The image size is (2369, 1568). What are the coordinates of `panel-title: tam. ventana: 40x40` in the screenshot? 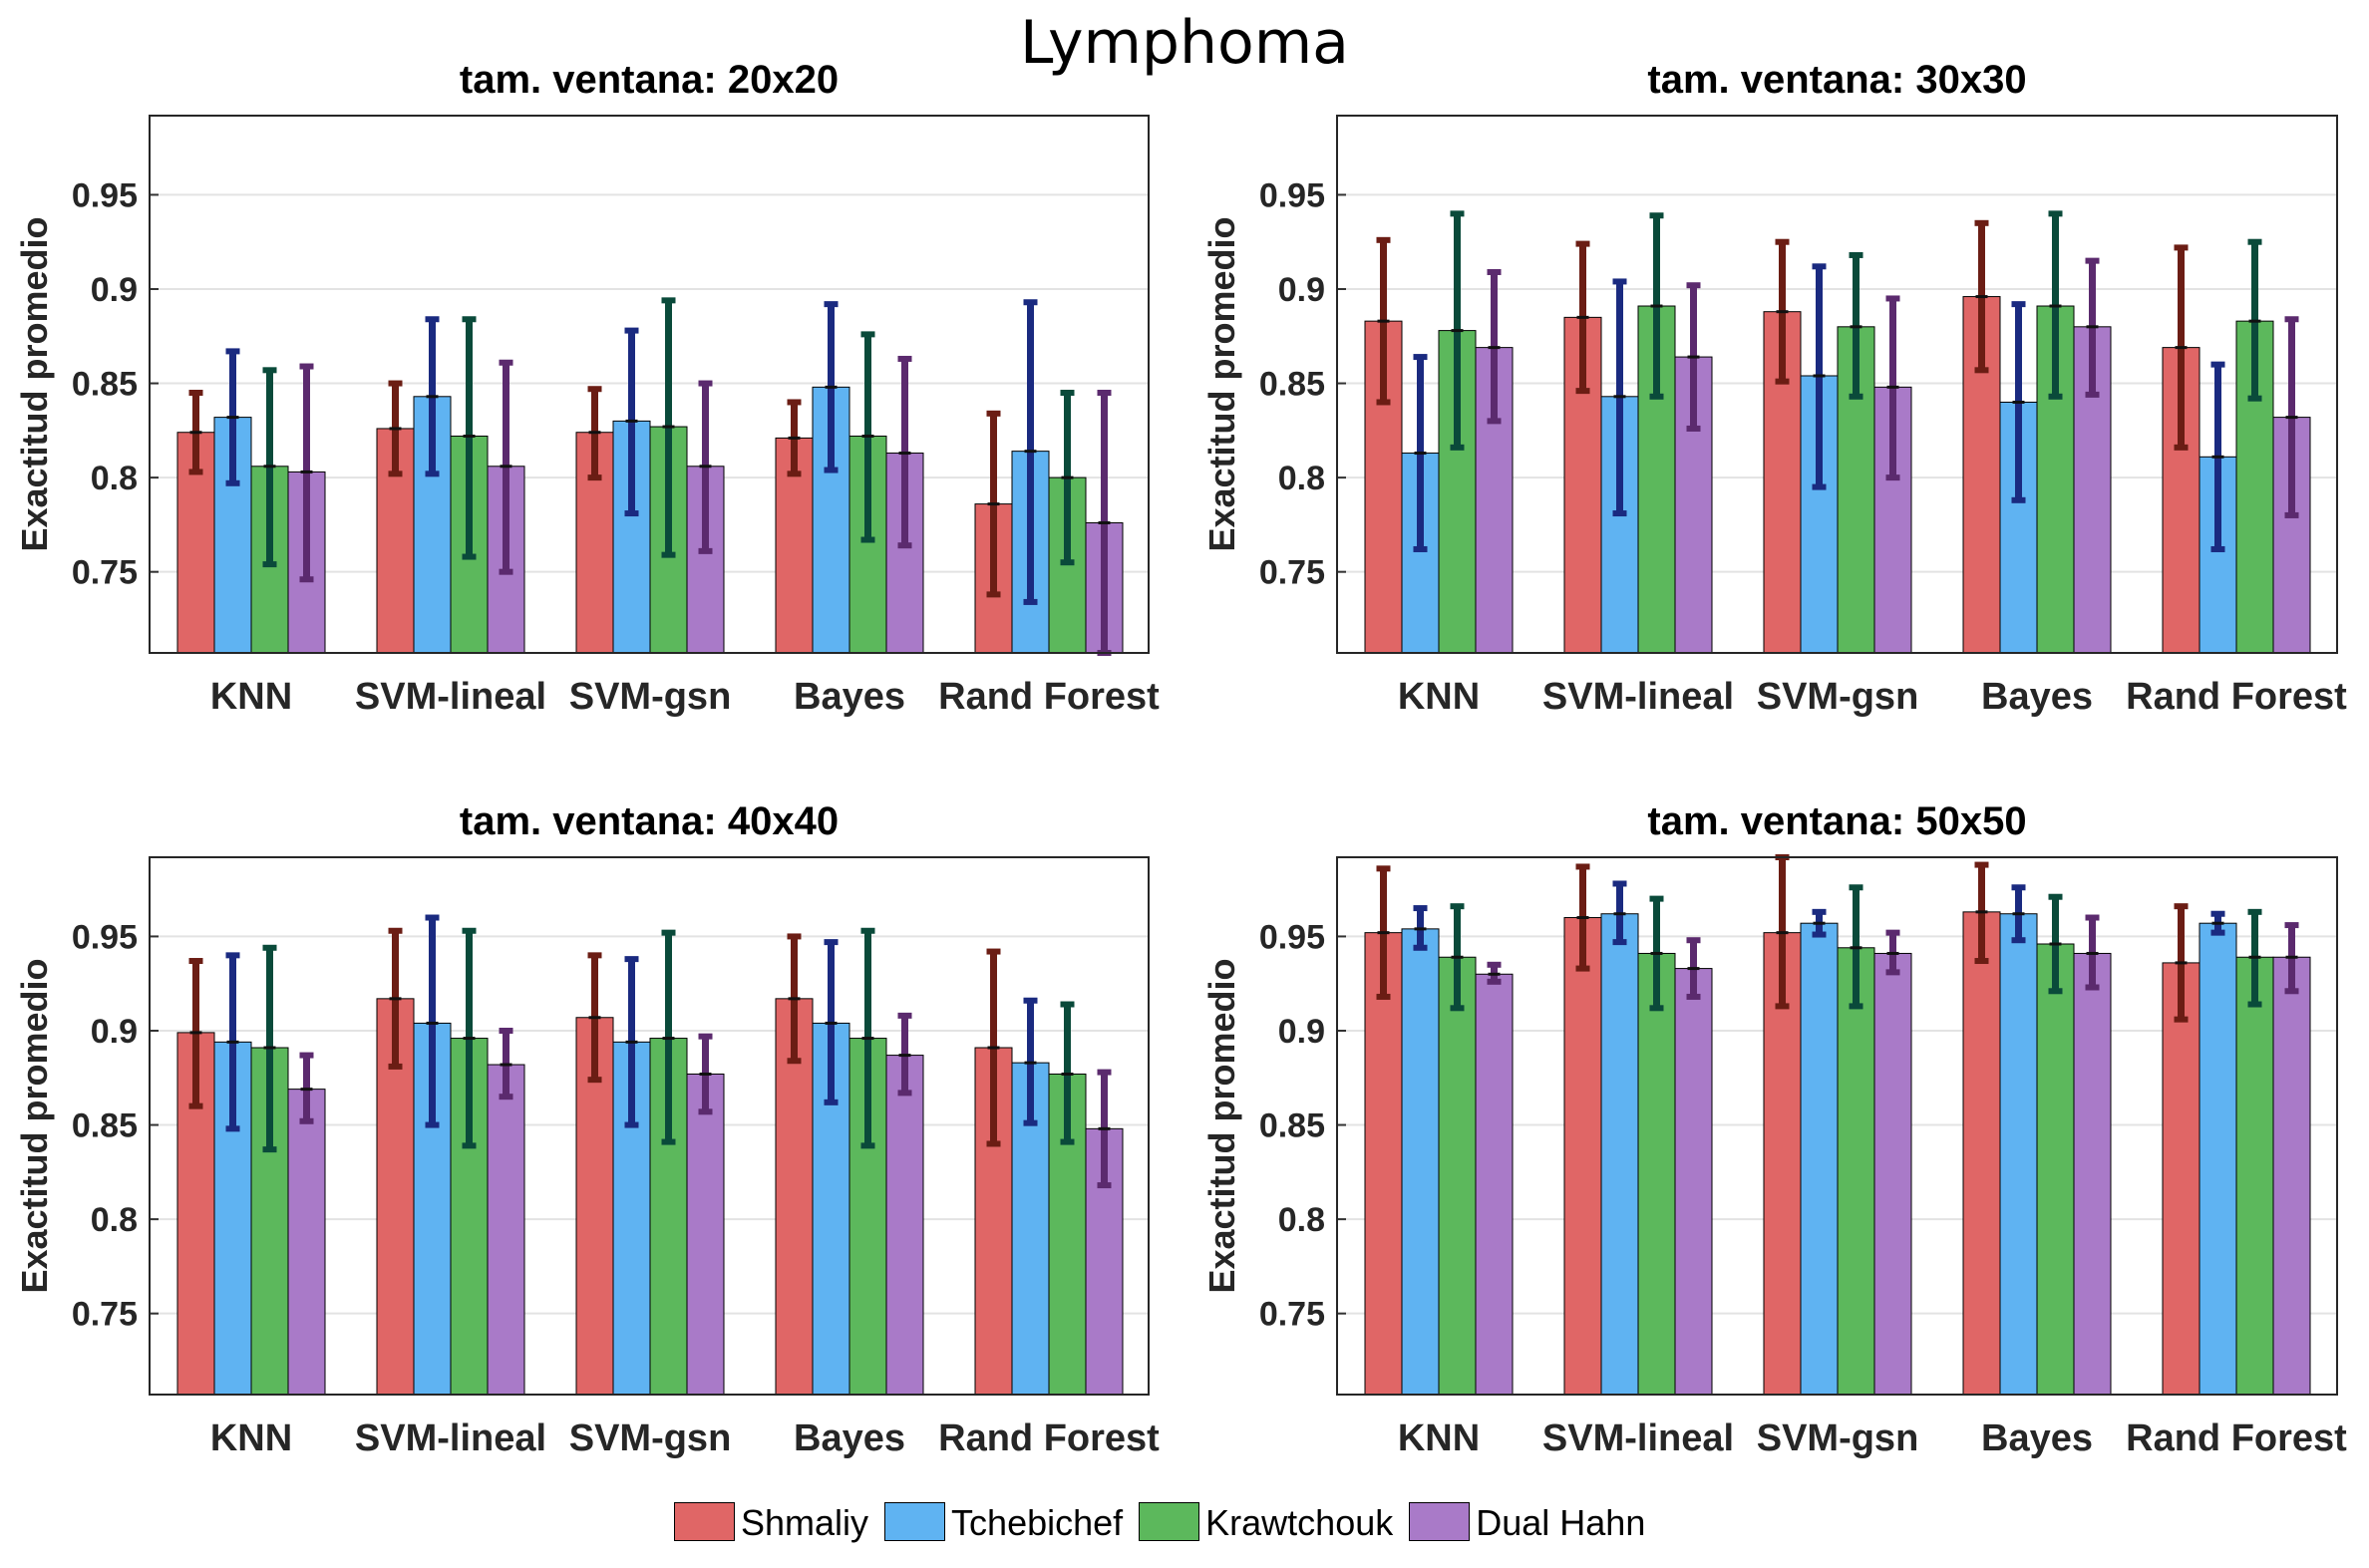 It's located at (649, 821).